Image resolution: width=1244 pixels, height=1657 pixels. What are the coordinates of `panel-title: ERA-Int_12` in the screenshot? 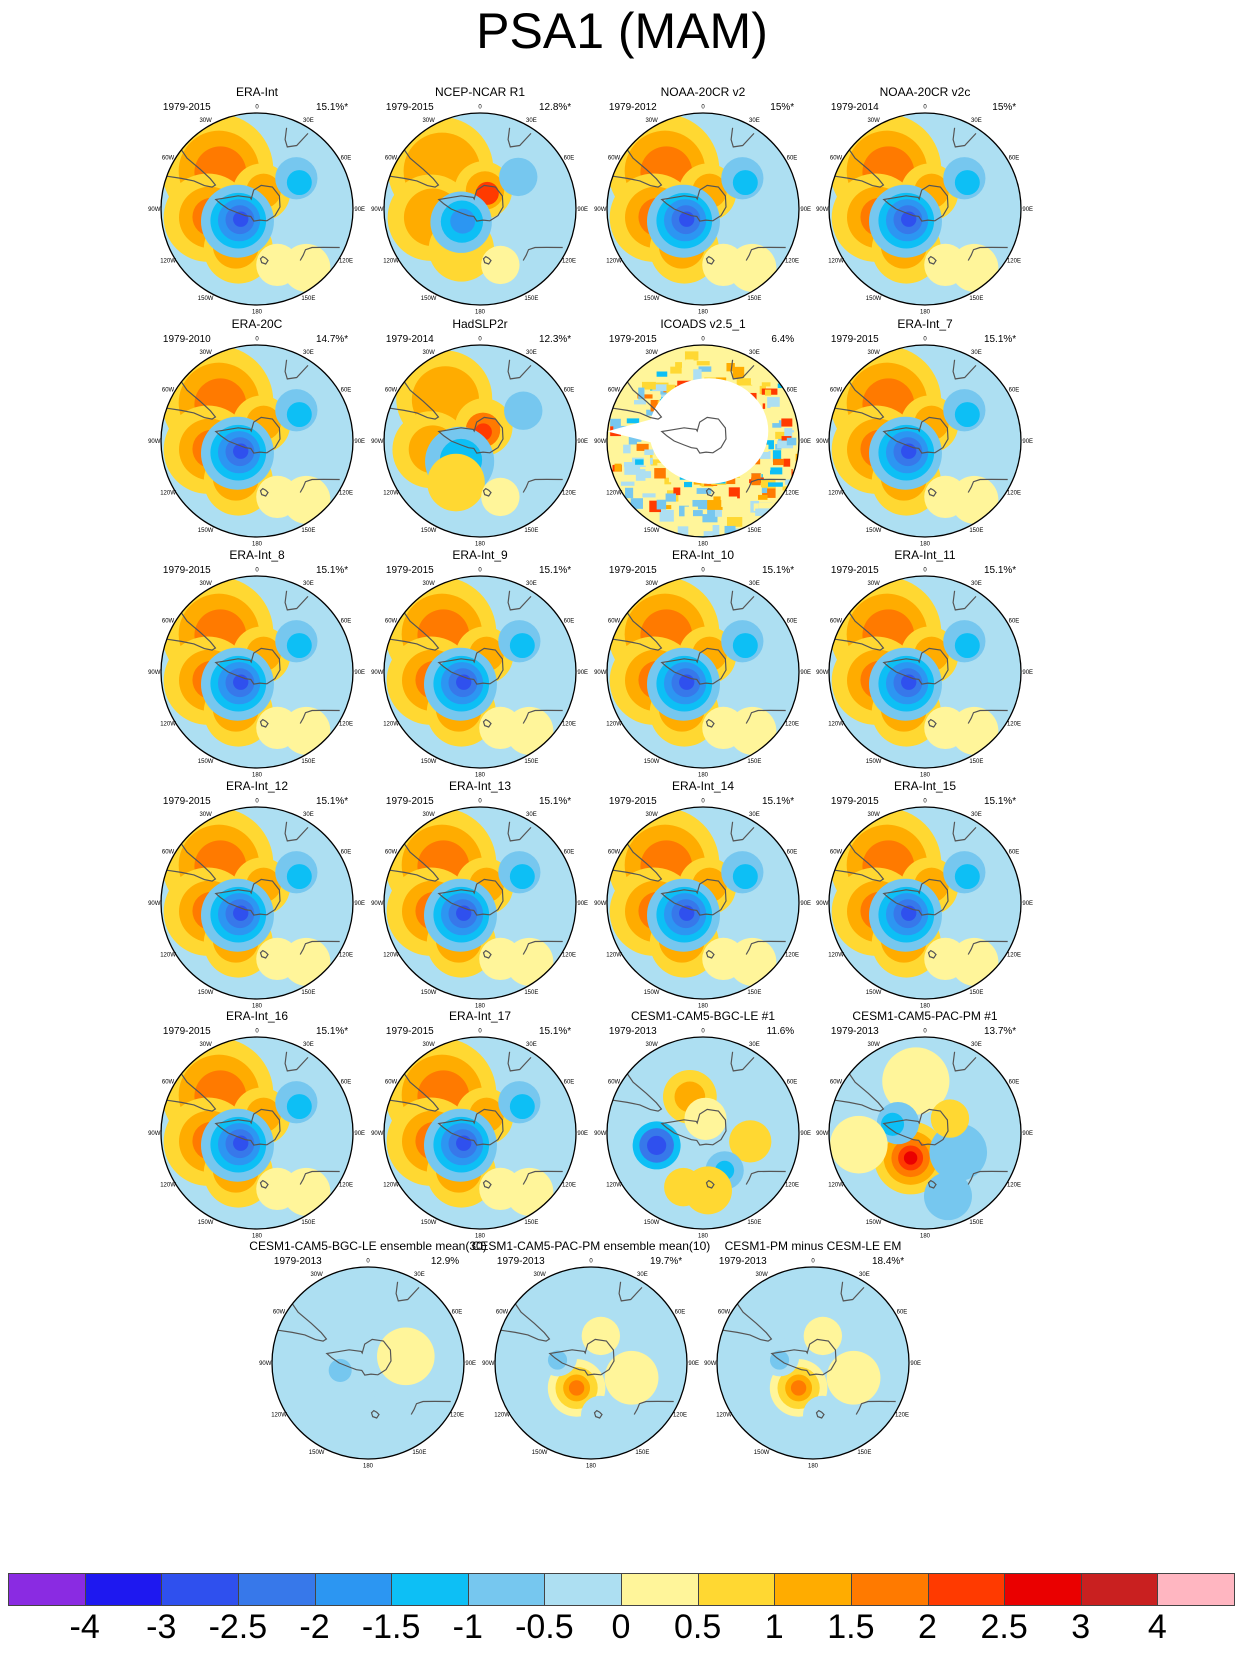 It's located at (257, 786).